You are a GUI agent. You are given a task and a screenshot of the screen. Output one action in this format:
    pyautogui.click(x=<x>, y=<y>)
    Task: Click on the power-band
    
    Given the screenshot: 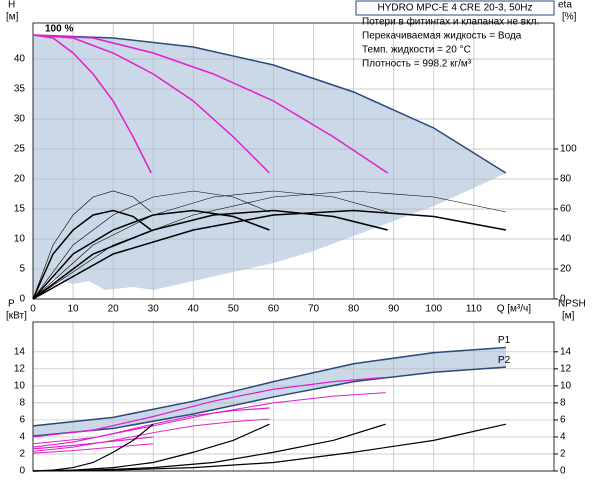 What is the action you would take?
    pyautogui.click(x=269, y=392)
    